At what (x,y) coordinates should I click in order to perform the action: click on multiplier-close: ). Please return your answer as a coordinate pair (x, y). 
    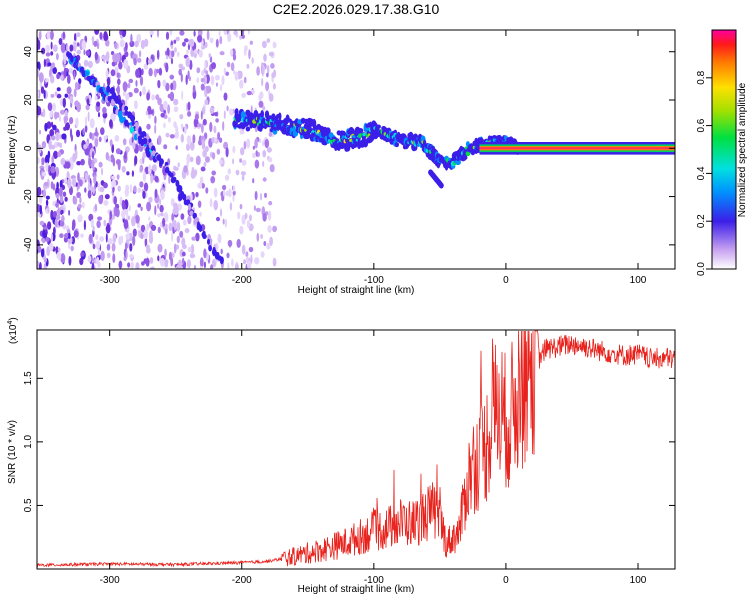
    Looking at the image, I should click on (13, 318).